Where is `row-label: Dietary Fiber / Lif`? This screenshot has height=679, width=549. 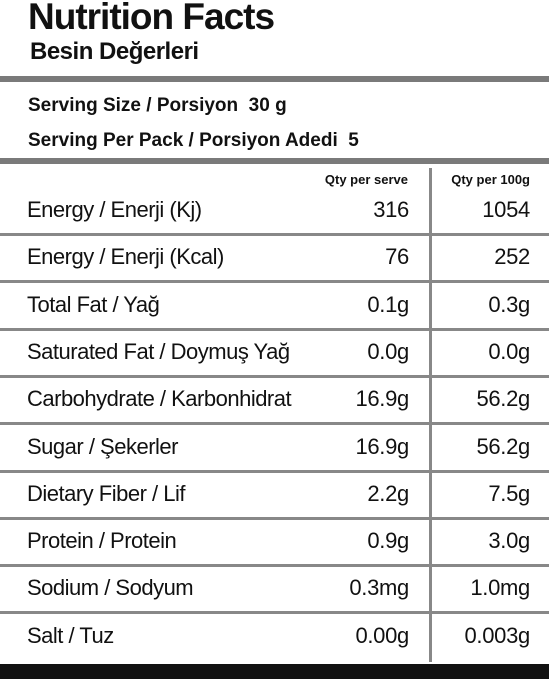 row-label: Dietary Fiber / Lif is located at coordinates (106, 493).